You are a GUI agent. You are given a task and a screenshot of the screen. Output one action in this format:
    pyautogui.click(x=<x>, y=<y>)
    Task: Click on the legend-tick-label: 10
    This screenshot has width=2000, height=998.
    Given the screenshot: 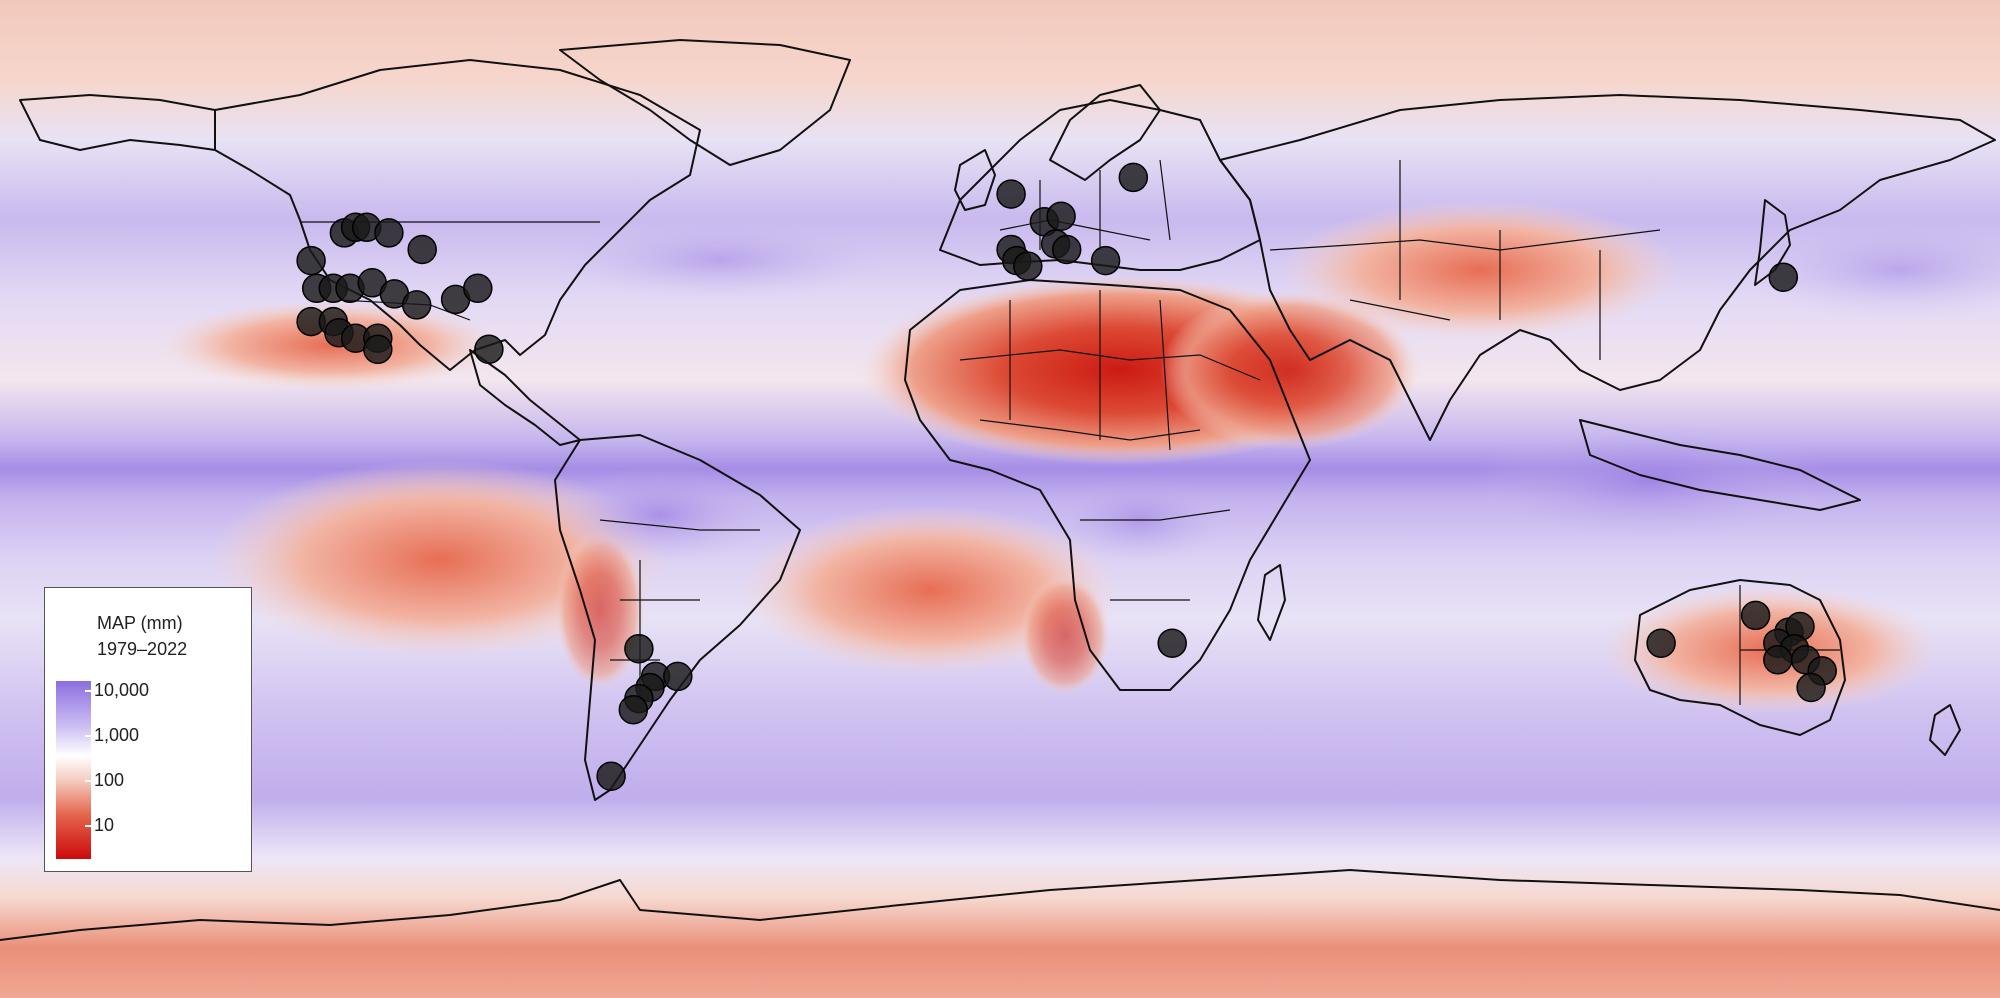 What is the action you would take?
    pyautogui.click(x=104, y=825)
    